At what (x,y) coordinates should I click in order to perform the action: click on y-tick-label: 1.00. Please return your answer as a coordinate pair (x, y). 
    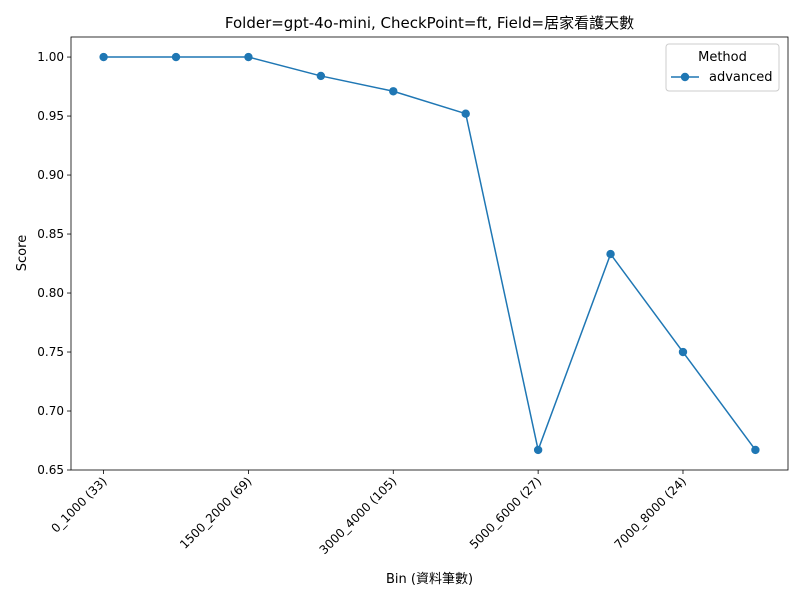
    Looking at the image, I should click on (50, 57).